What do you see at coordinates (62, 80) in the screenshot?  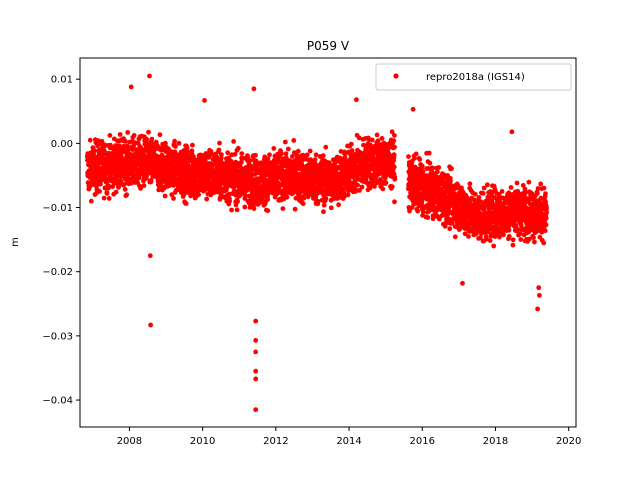 I see `y-tick-label: 0.01` at bounding box center [62, 80].